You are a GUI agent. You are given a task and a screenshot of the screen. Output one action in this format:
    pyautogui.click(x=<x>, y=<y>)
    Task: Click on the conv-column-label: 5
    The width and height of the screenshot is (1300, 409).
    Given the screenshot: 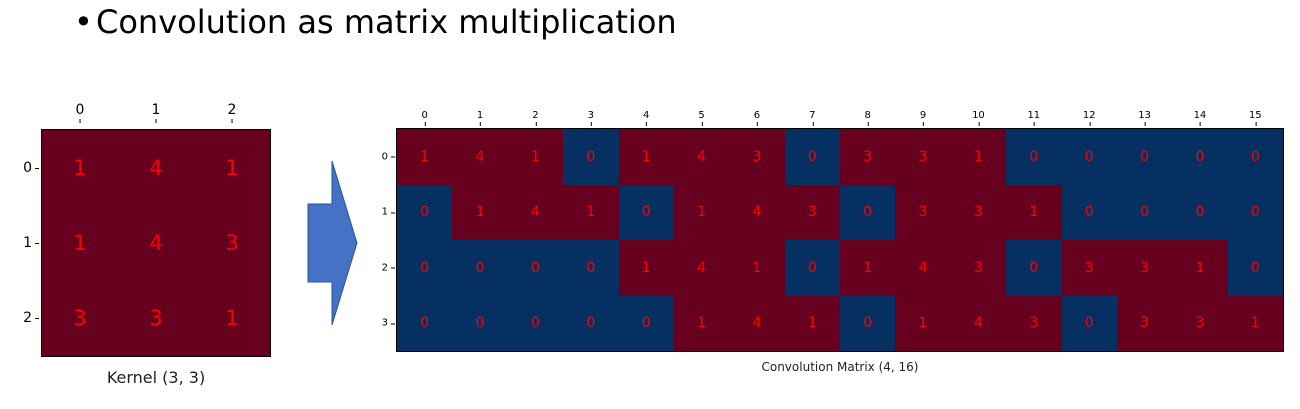 What is the action you would take?
    pyautogui.click(x=701, y=118)
    